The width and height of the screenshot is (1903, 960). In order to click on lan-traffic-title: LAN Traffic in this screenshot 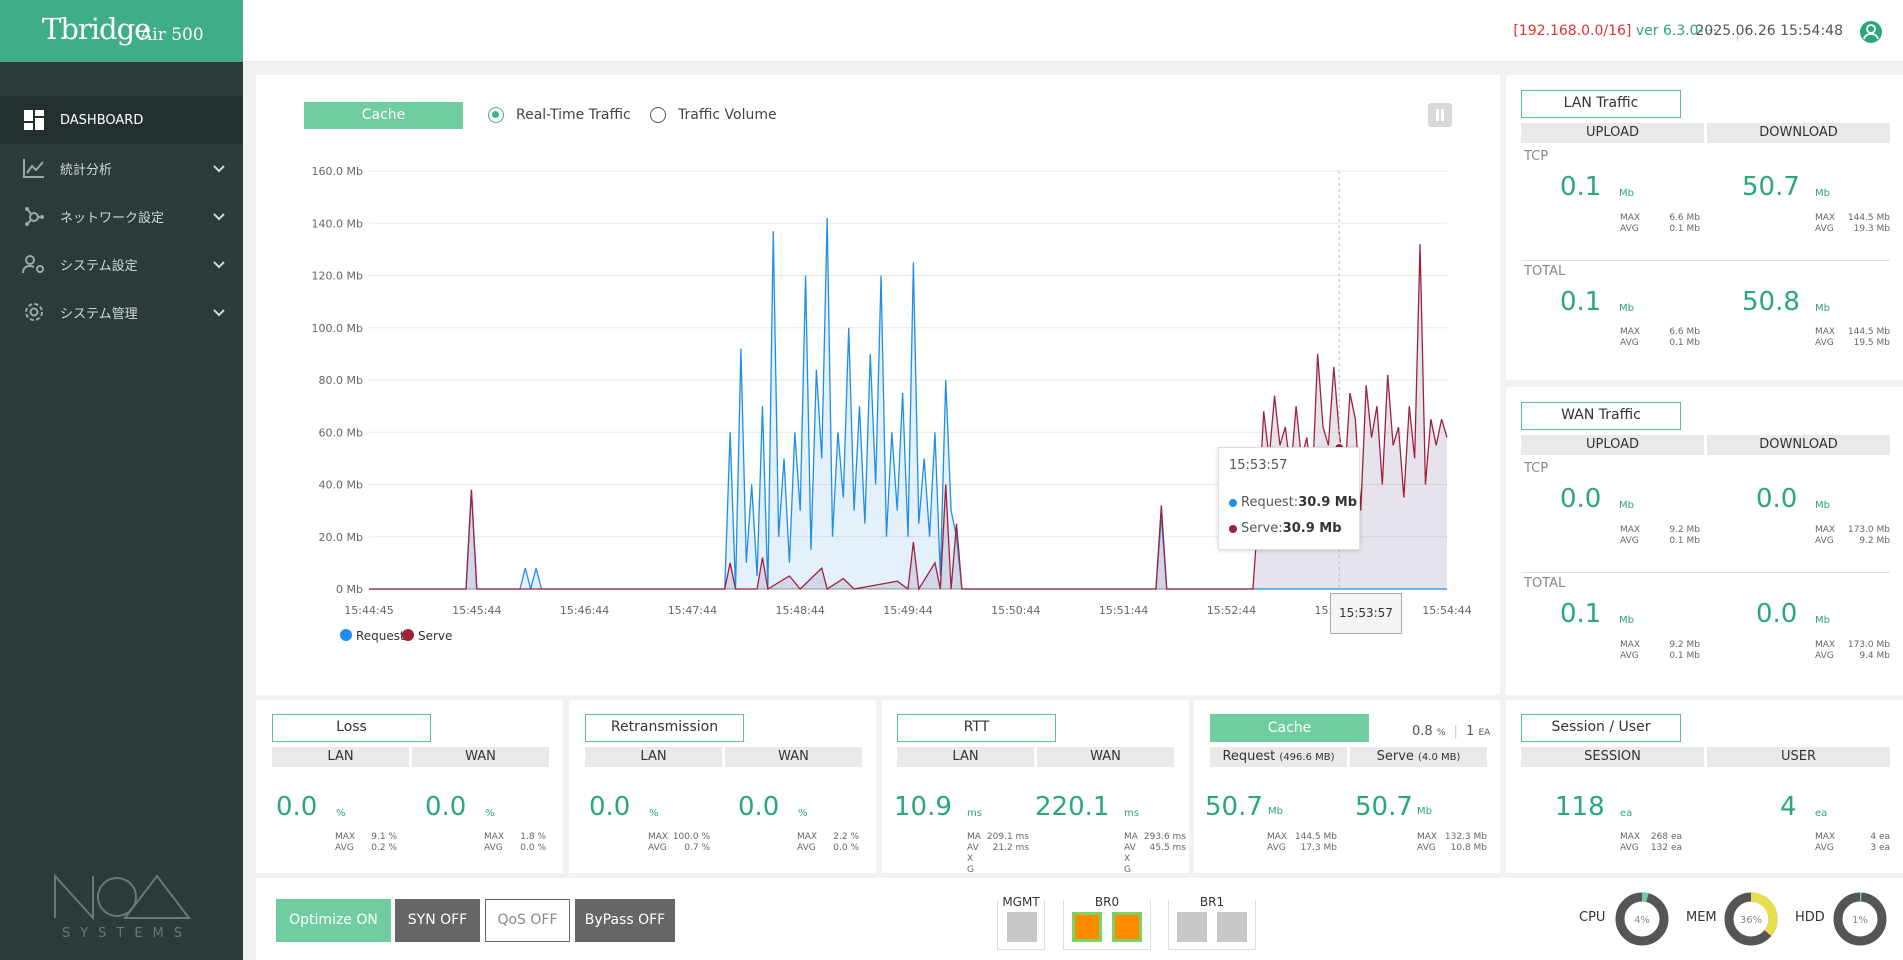, I will do `click(1601, 104)`.